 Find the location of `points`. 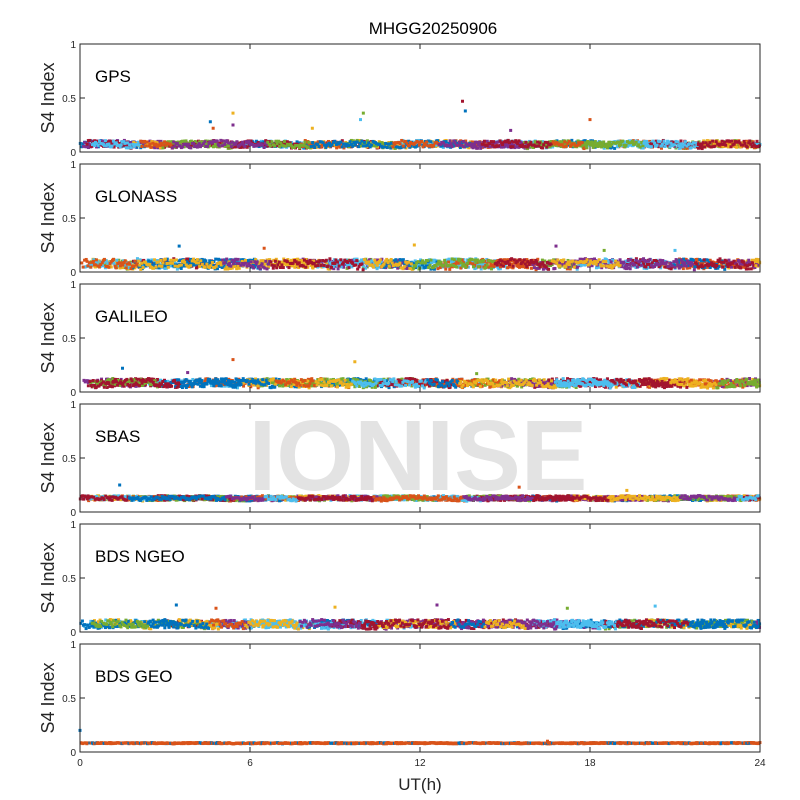

points is located at coordinates (422, 374).